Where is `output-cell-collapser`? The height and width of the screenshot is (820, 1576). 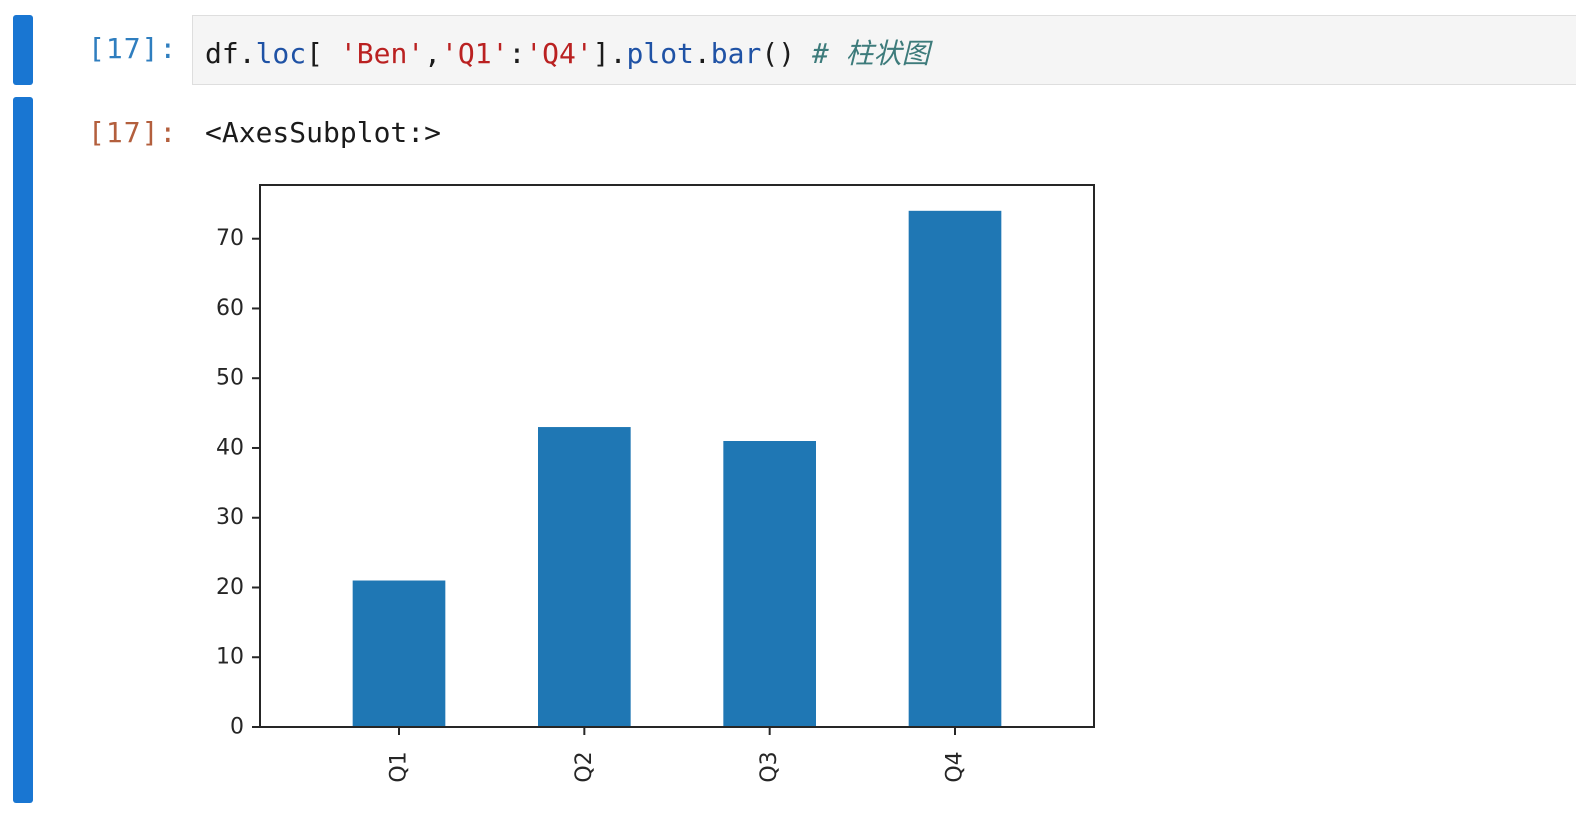 output-cell-collapser is located at coordinates (23, 450).